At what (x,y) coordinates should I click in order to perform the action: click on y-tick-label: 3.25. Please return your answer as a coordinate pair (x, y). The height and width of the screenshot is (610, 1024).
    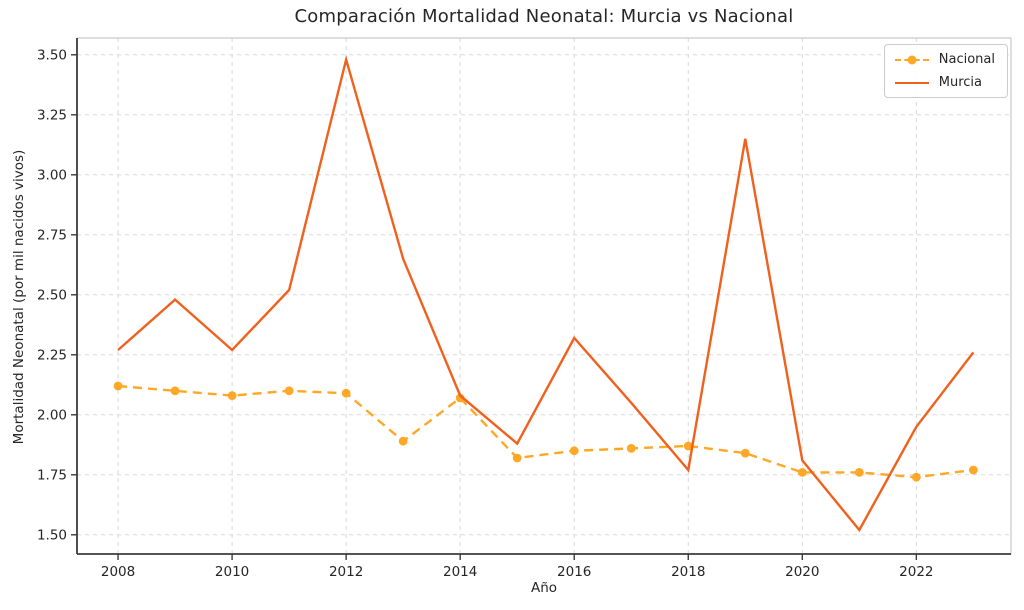
    Looking at the image, I should click on (52, 115).